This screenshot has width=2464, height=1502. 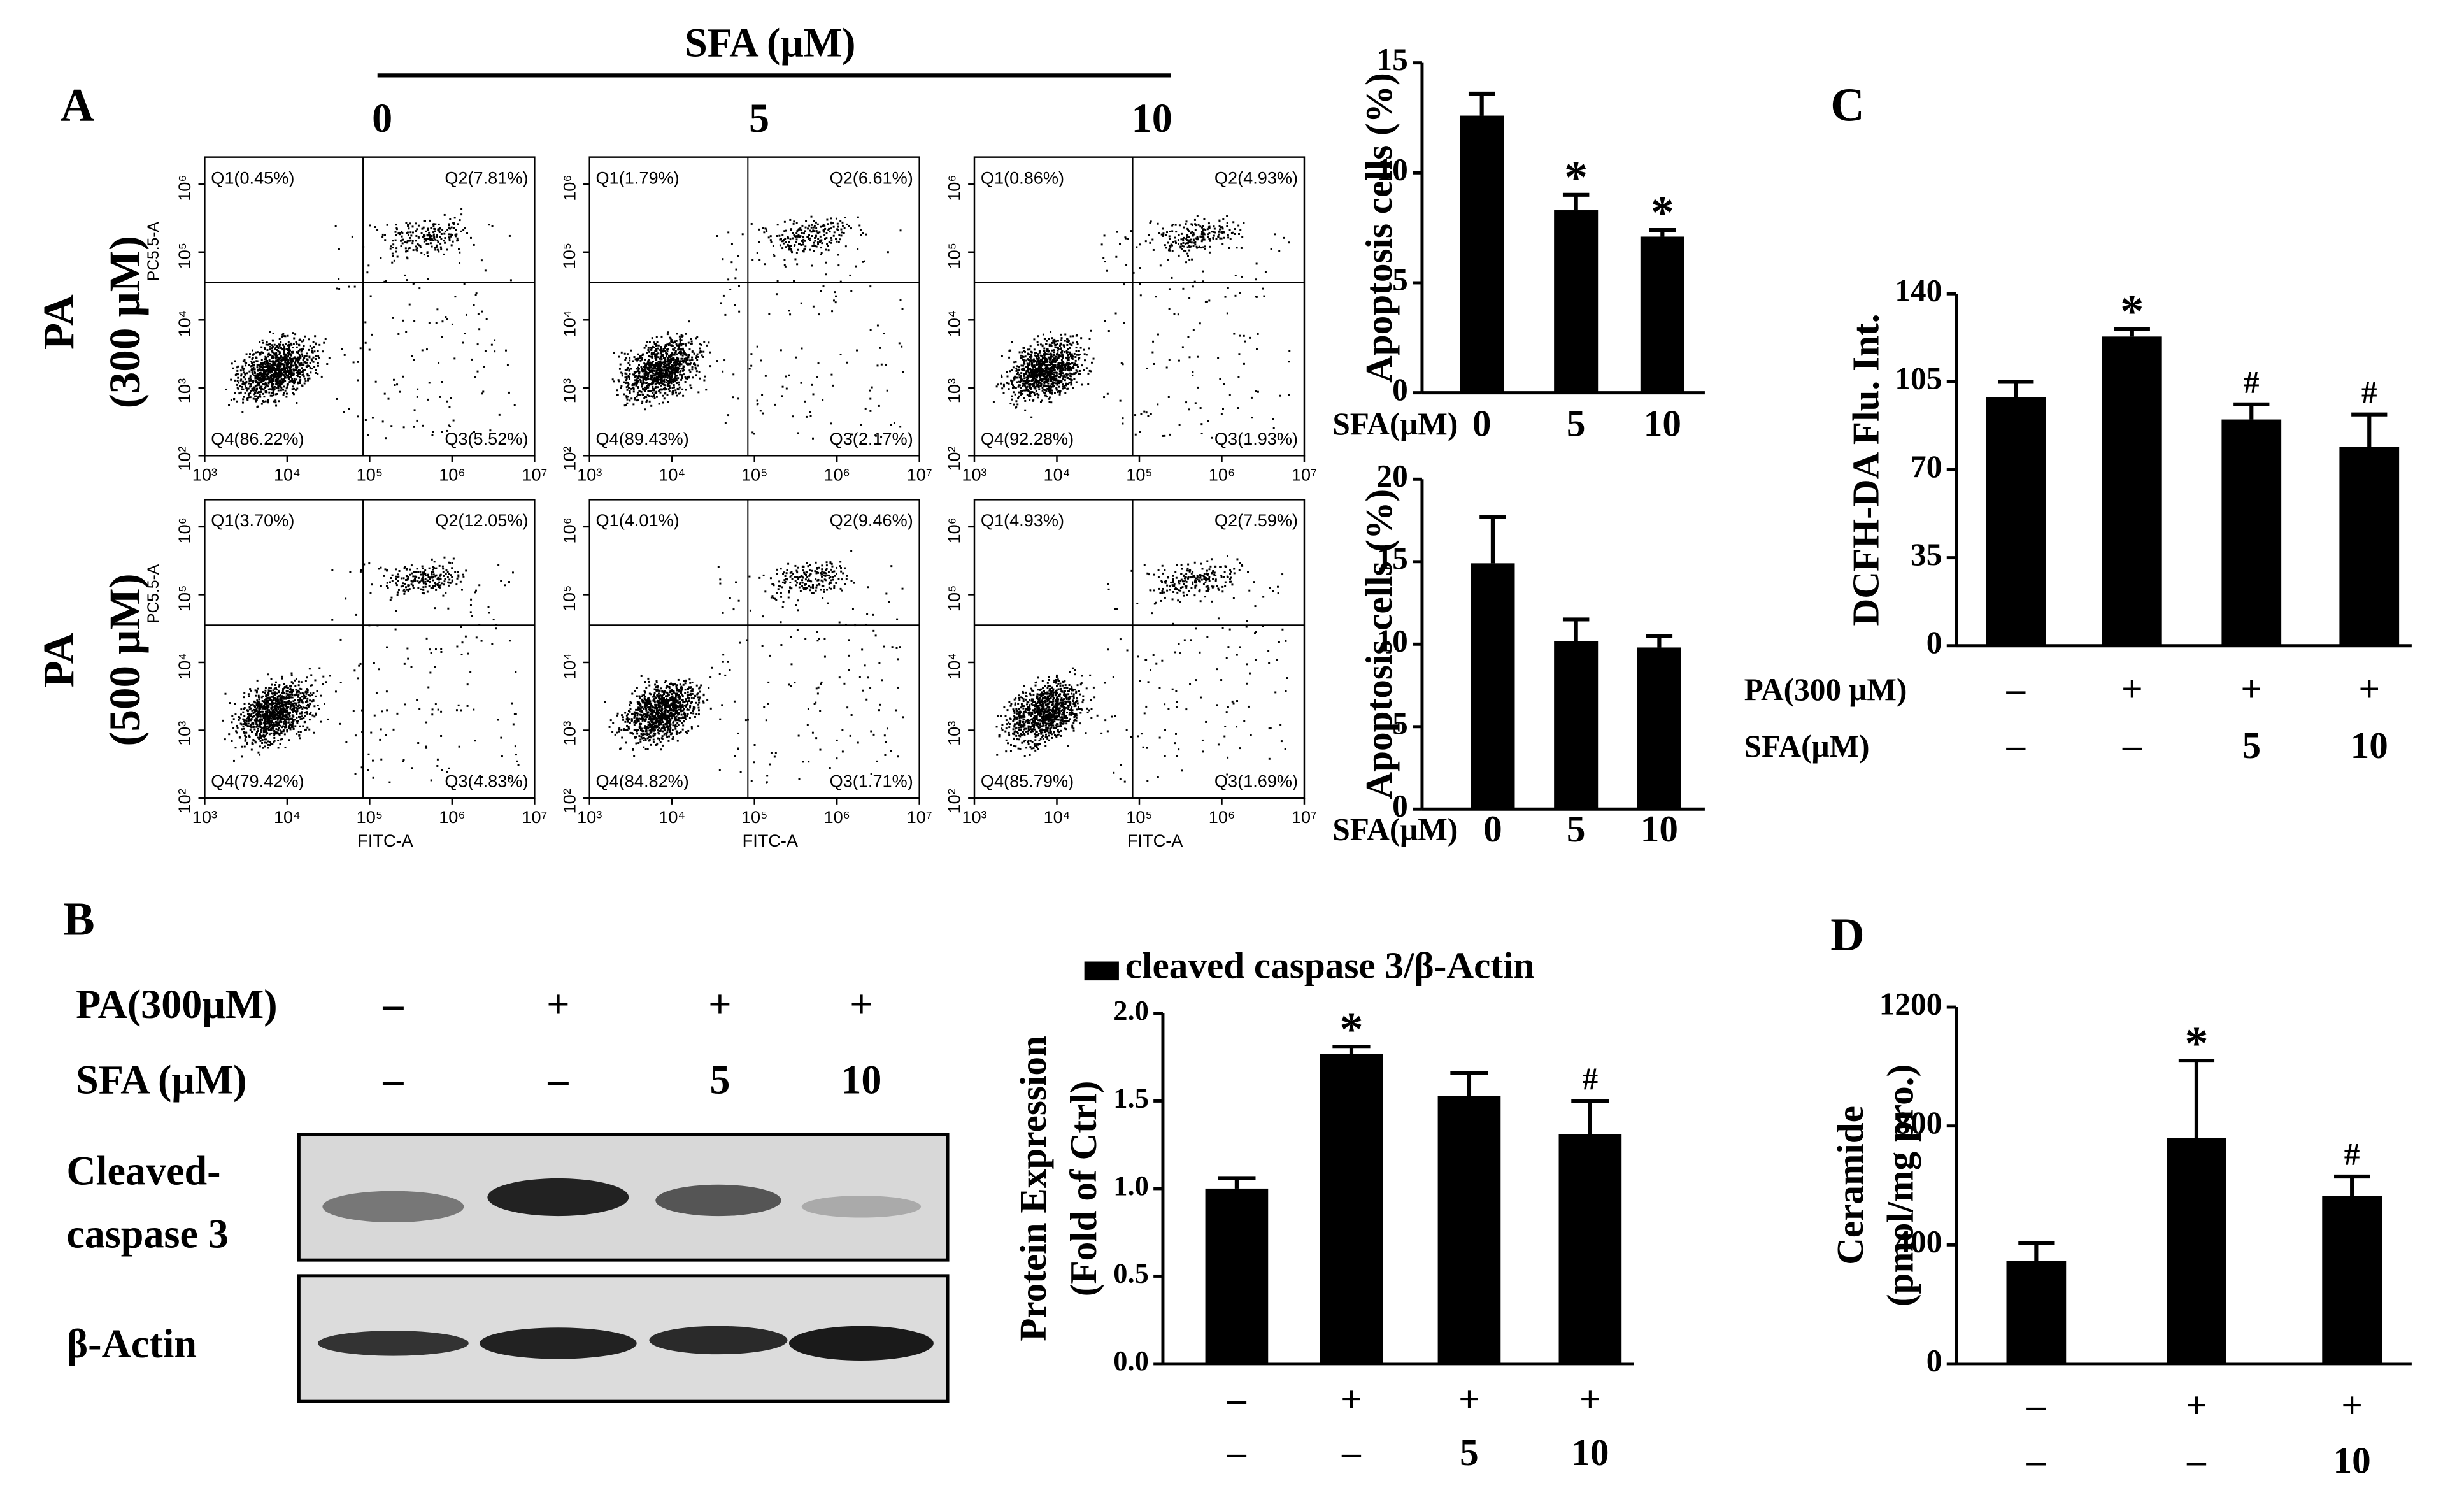 I want to click on x-tick-label: 10⁶, so click(x=1222, y=475).